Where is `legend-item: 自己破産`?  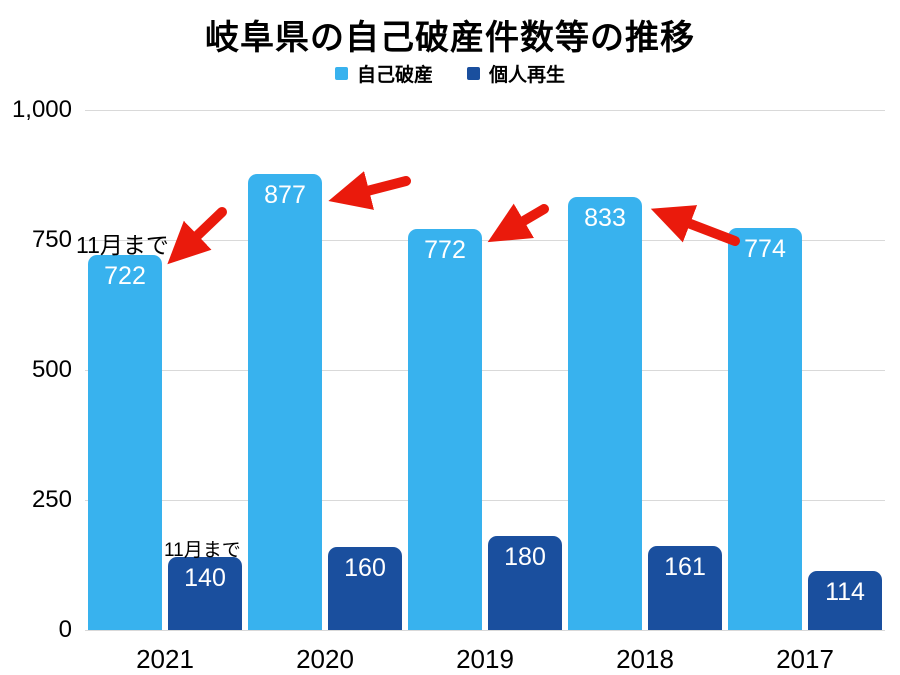 legend-item: 自己破産 is located at coordinates (383, 73).